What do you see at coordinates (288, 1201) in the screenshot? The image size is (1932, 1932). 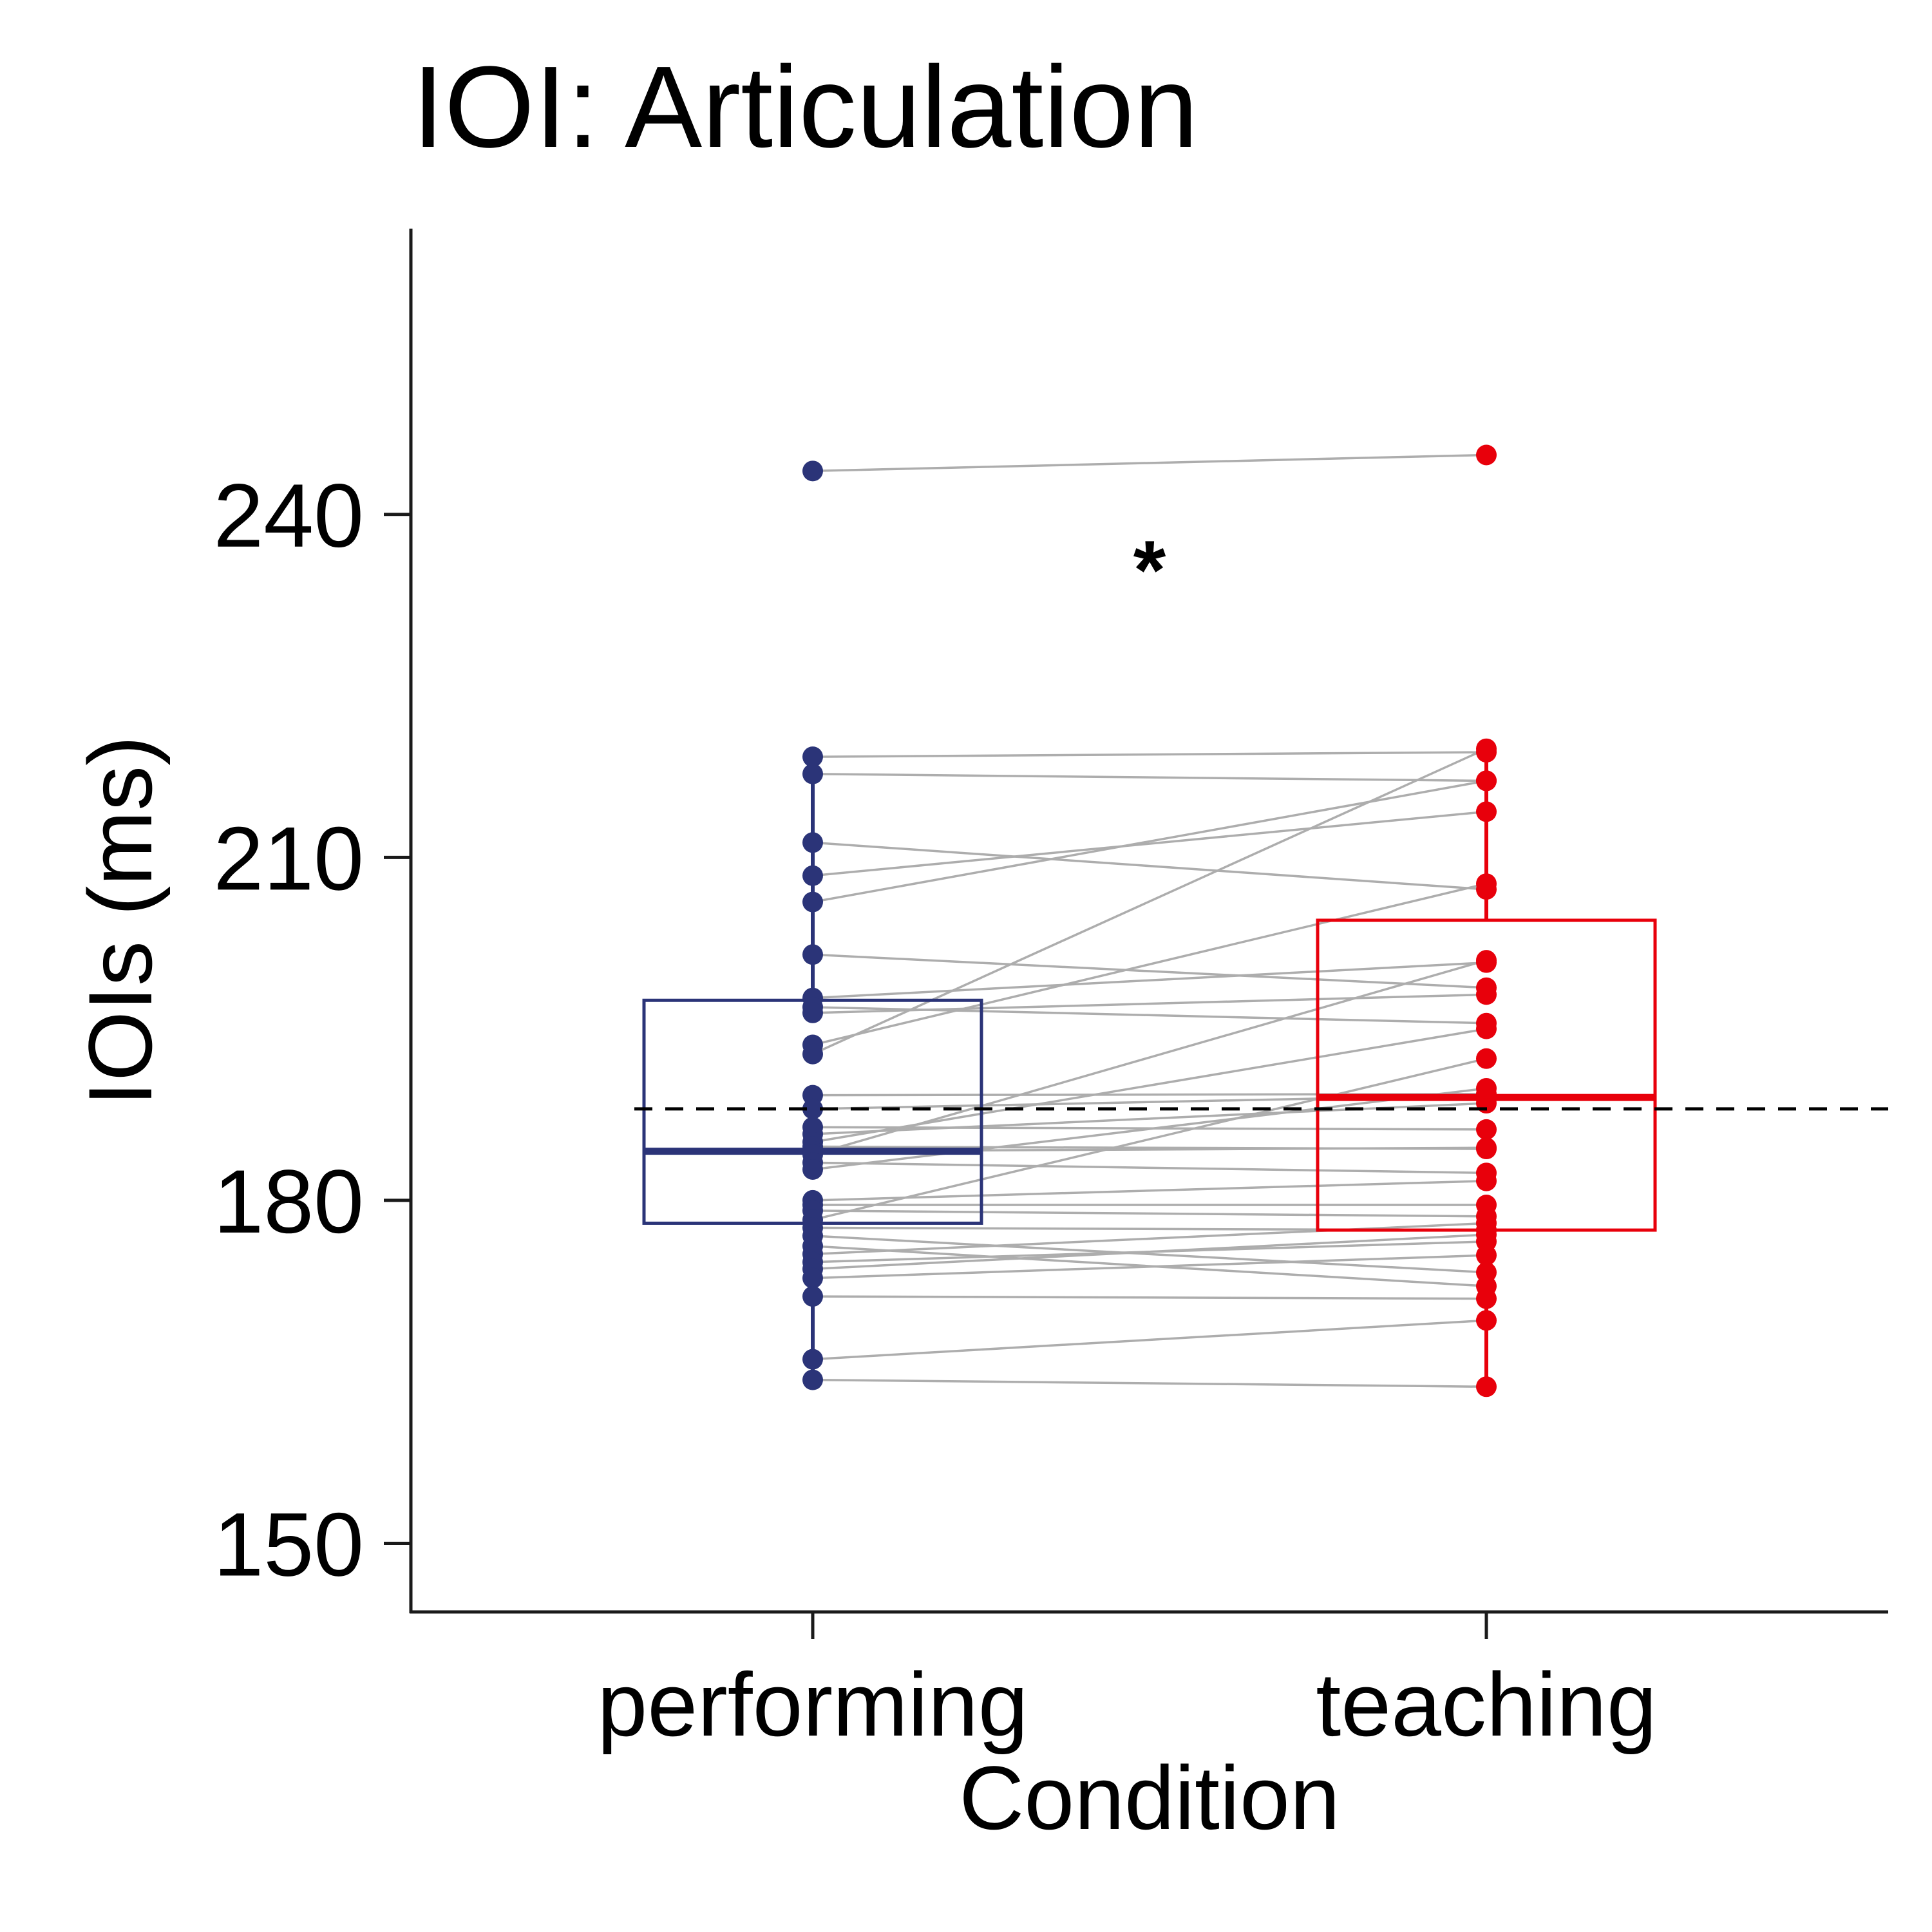 I see `y-tick-label: 180` at bounding box center [288, 1201].